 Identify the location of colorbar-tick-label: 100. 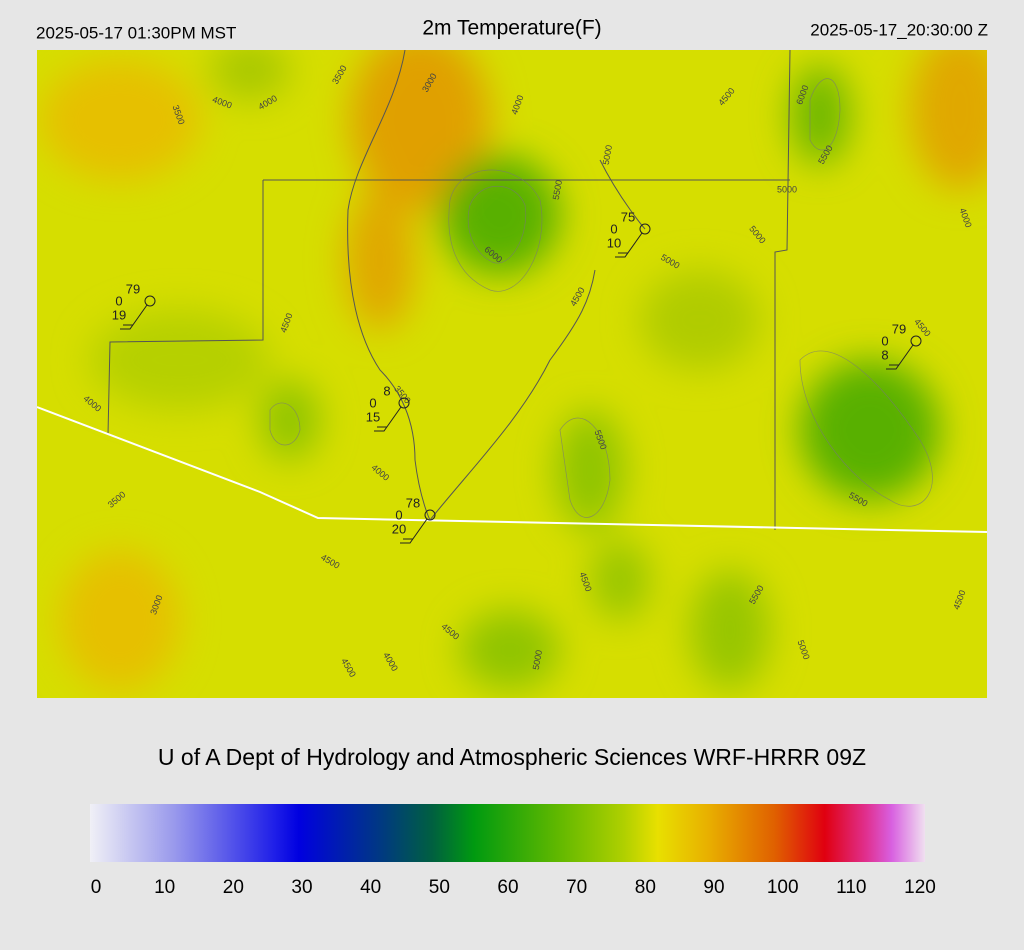
(783, 887).